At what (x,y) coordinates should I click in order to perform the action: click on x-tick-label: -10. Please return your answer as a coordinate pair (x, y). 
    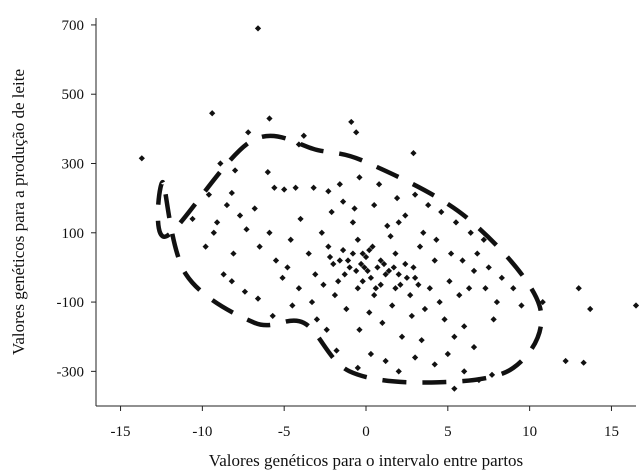
    Looking at the image, I should click on (202, 432).